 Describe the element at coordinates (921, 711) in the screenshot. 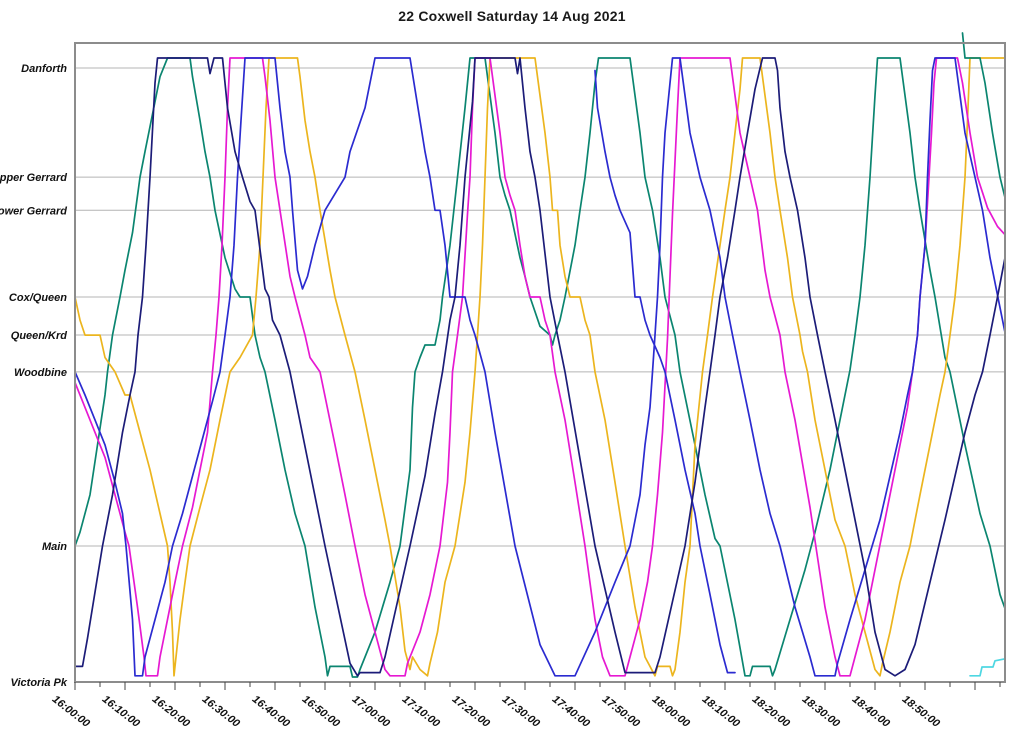

I see `x-axis-label: 18:50:00` at that location.